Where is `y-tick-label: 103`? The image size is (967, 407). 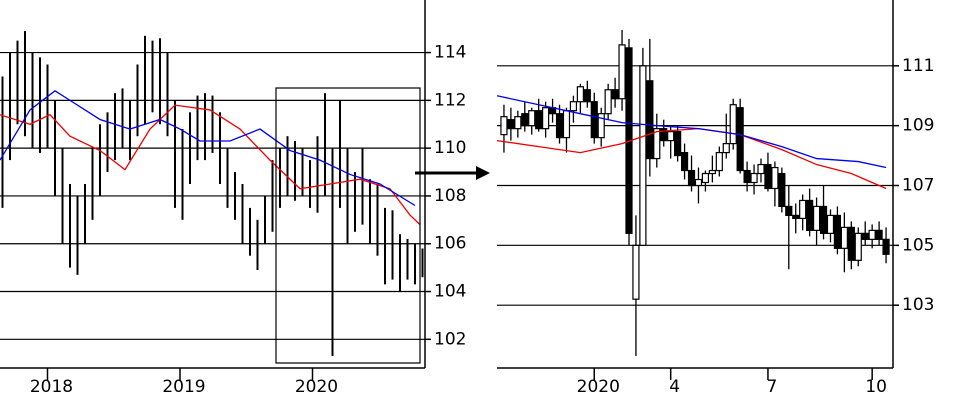 y-tick-label: 103 is located at coordinates (918, 305).